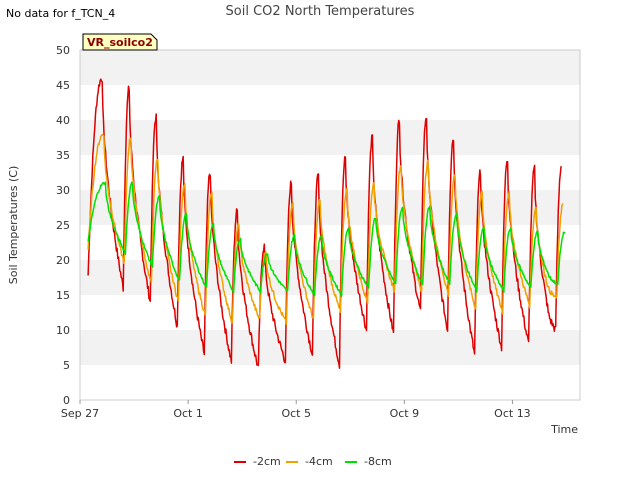 The image size is (640, 480). Describe the element at coordinates (63, 155) in the screenshot. I see `y-tick-label: 35` at that location.